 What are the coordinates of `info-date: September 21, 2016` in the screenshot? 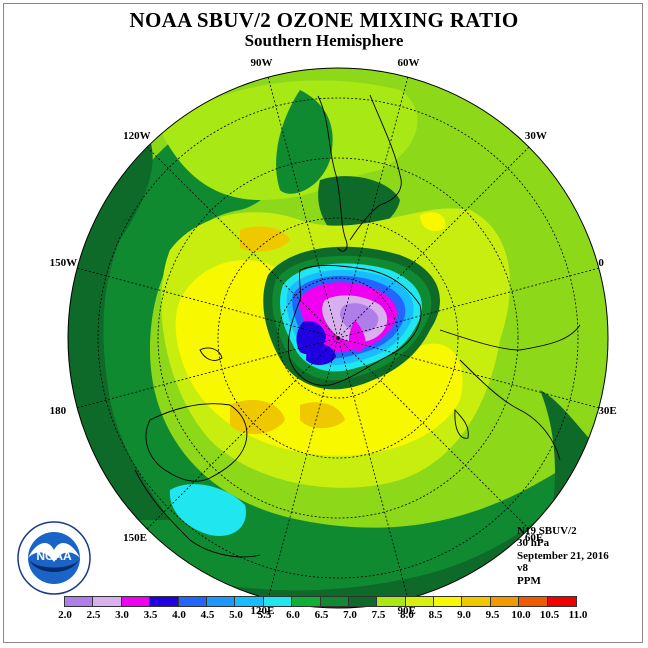 It's located at (563, 555).